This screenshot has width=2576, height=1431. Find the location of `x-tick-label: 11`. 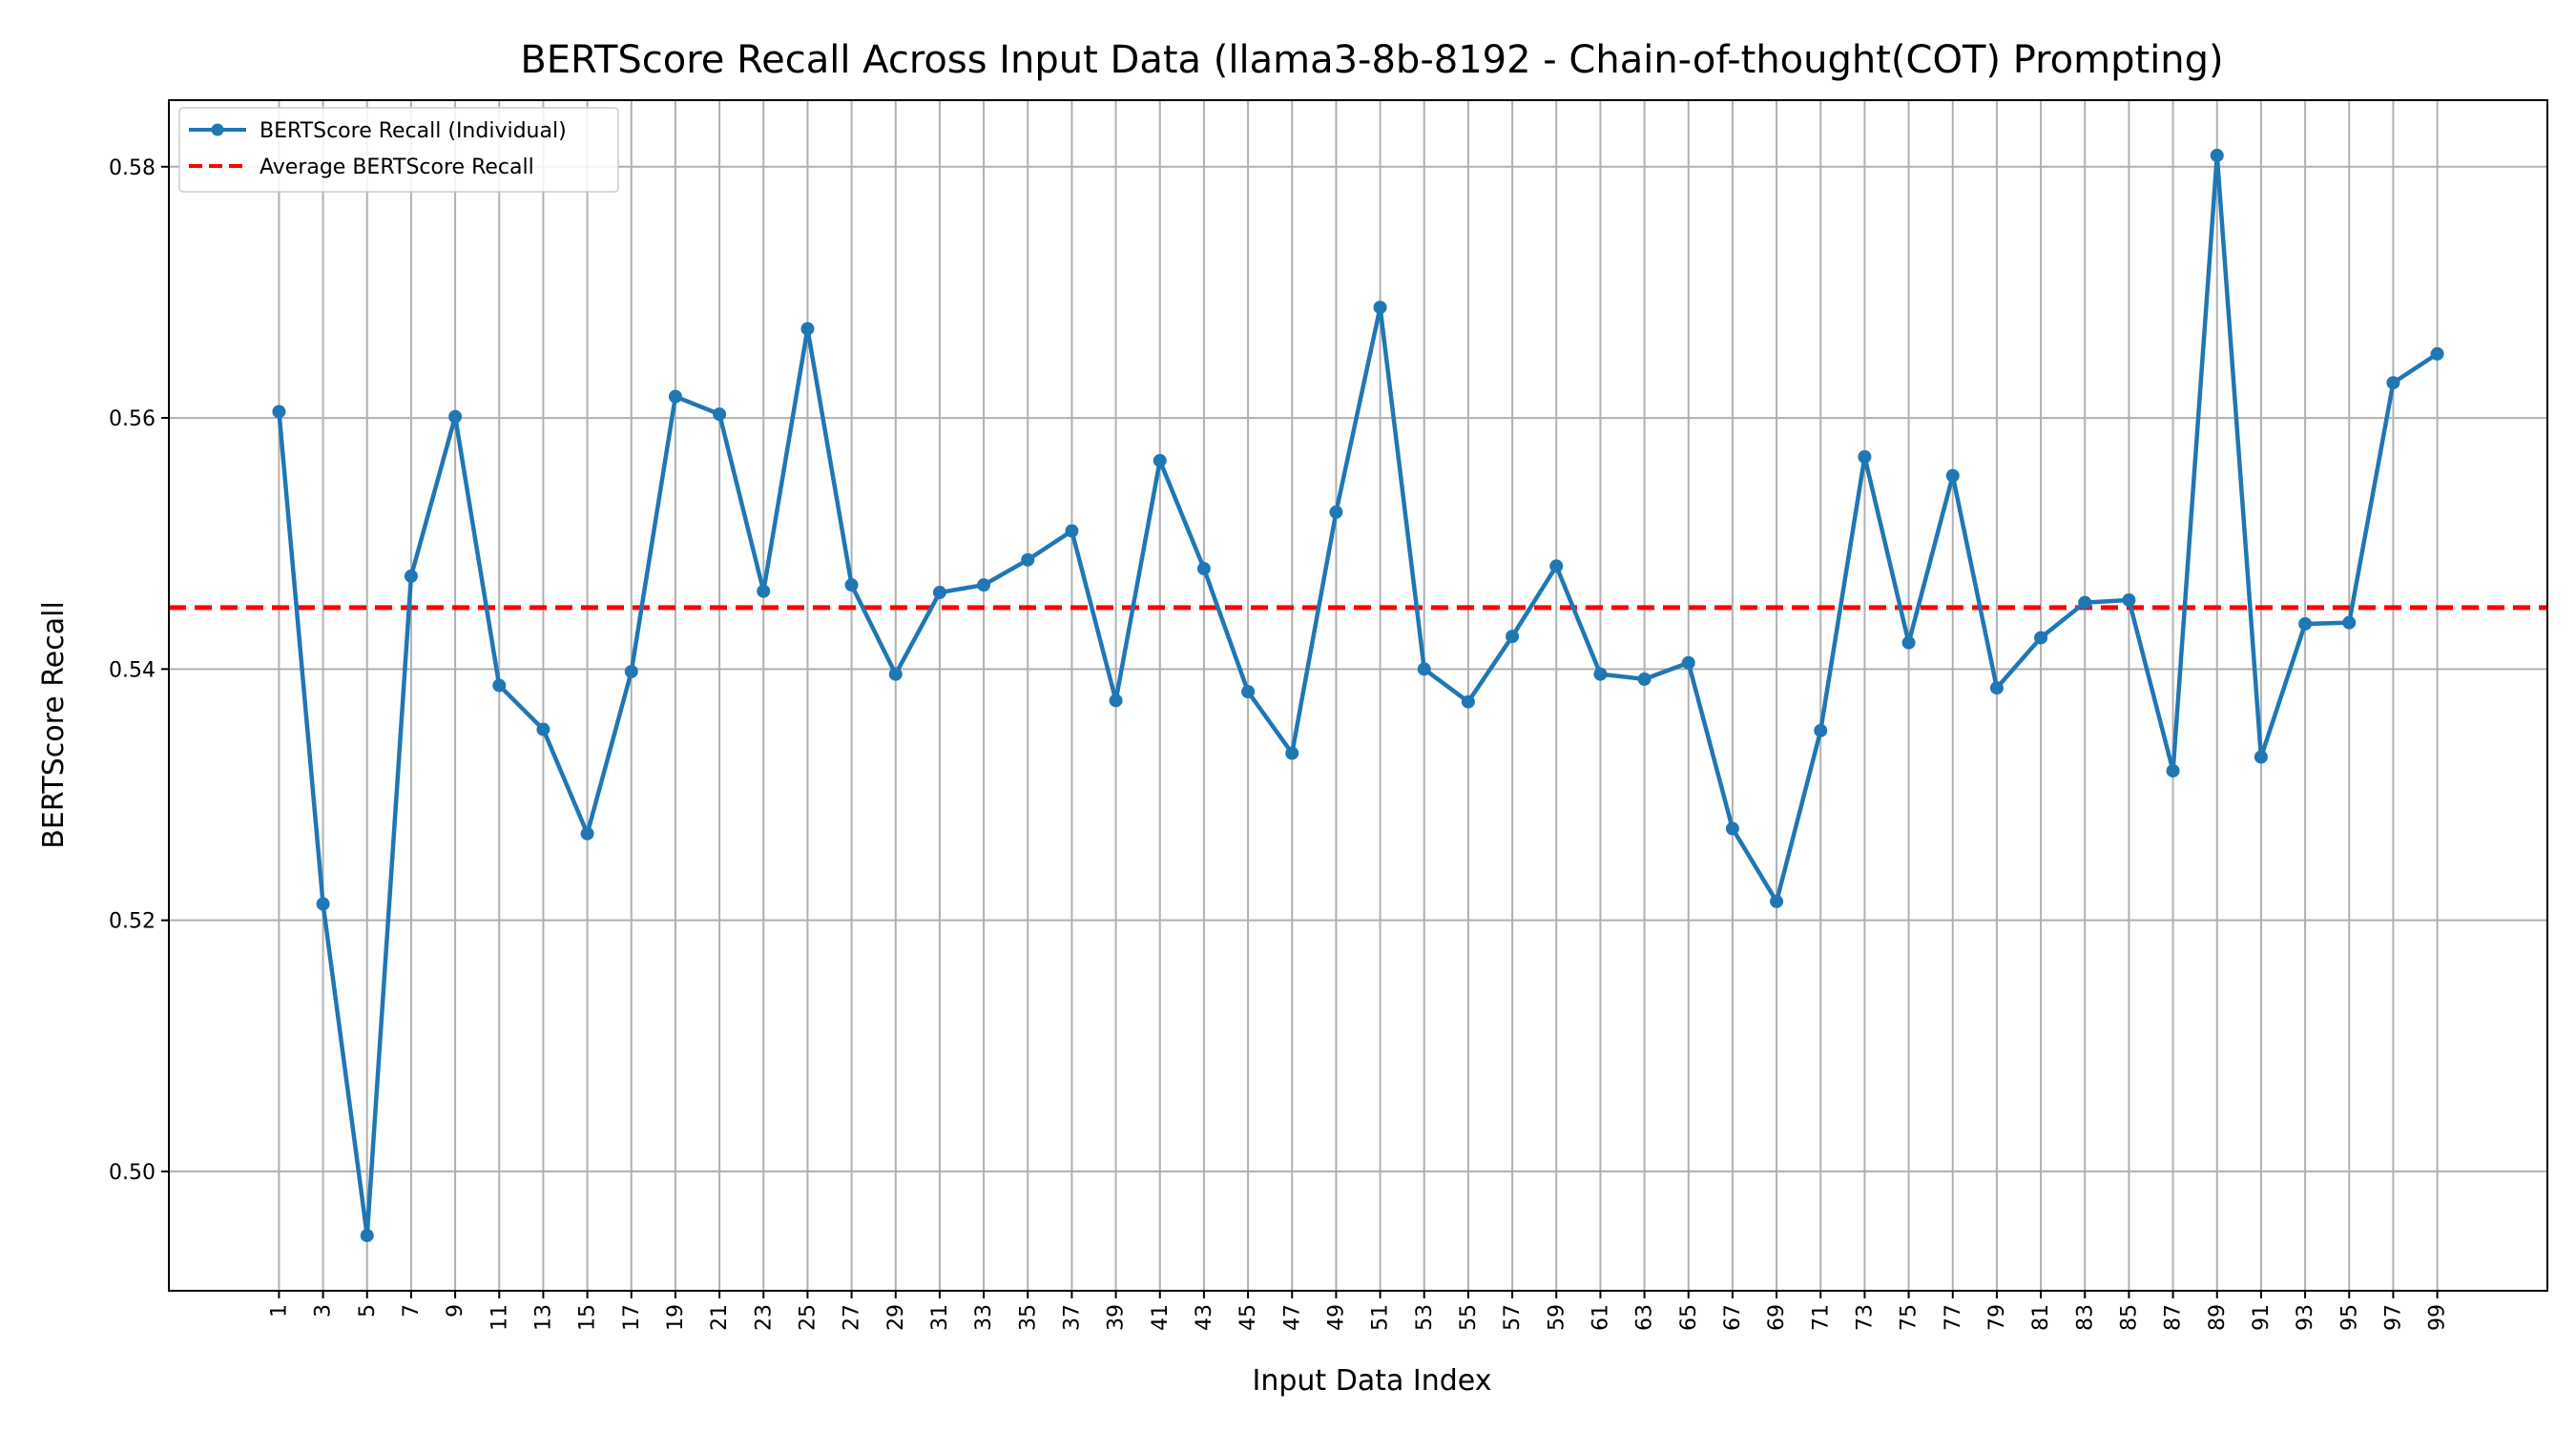

x-tick-label: 11 is located at coordinates (499, 1317).